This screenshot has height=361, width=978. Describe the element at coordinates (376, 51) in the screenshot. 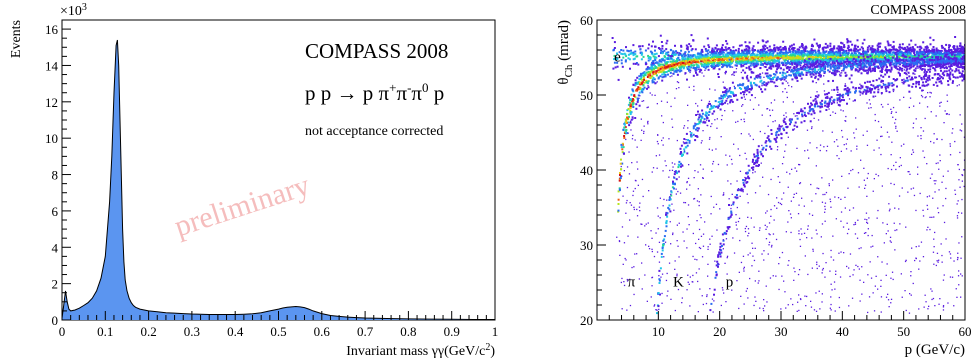

I see `experiment-label: COMPASS 2008` at that location.